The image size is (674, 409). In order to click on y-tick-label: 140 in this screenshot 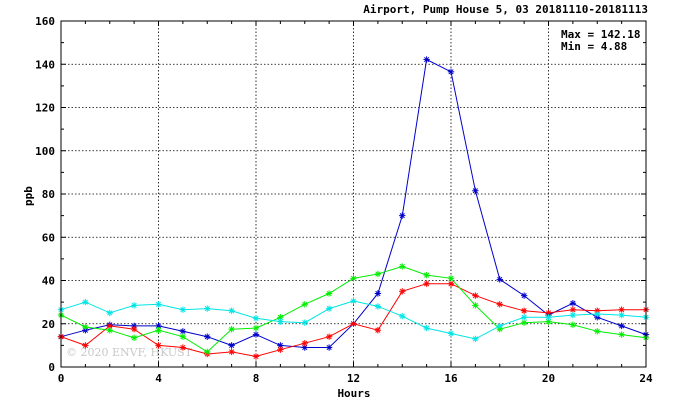, I will do `click(45, 64)`.